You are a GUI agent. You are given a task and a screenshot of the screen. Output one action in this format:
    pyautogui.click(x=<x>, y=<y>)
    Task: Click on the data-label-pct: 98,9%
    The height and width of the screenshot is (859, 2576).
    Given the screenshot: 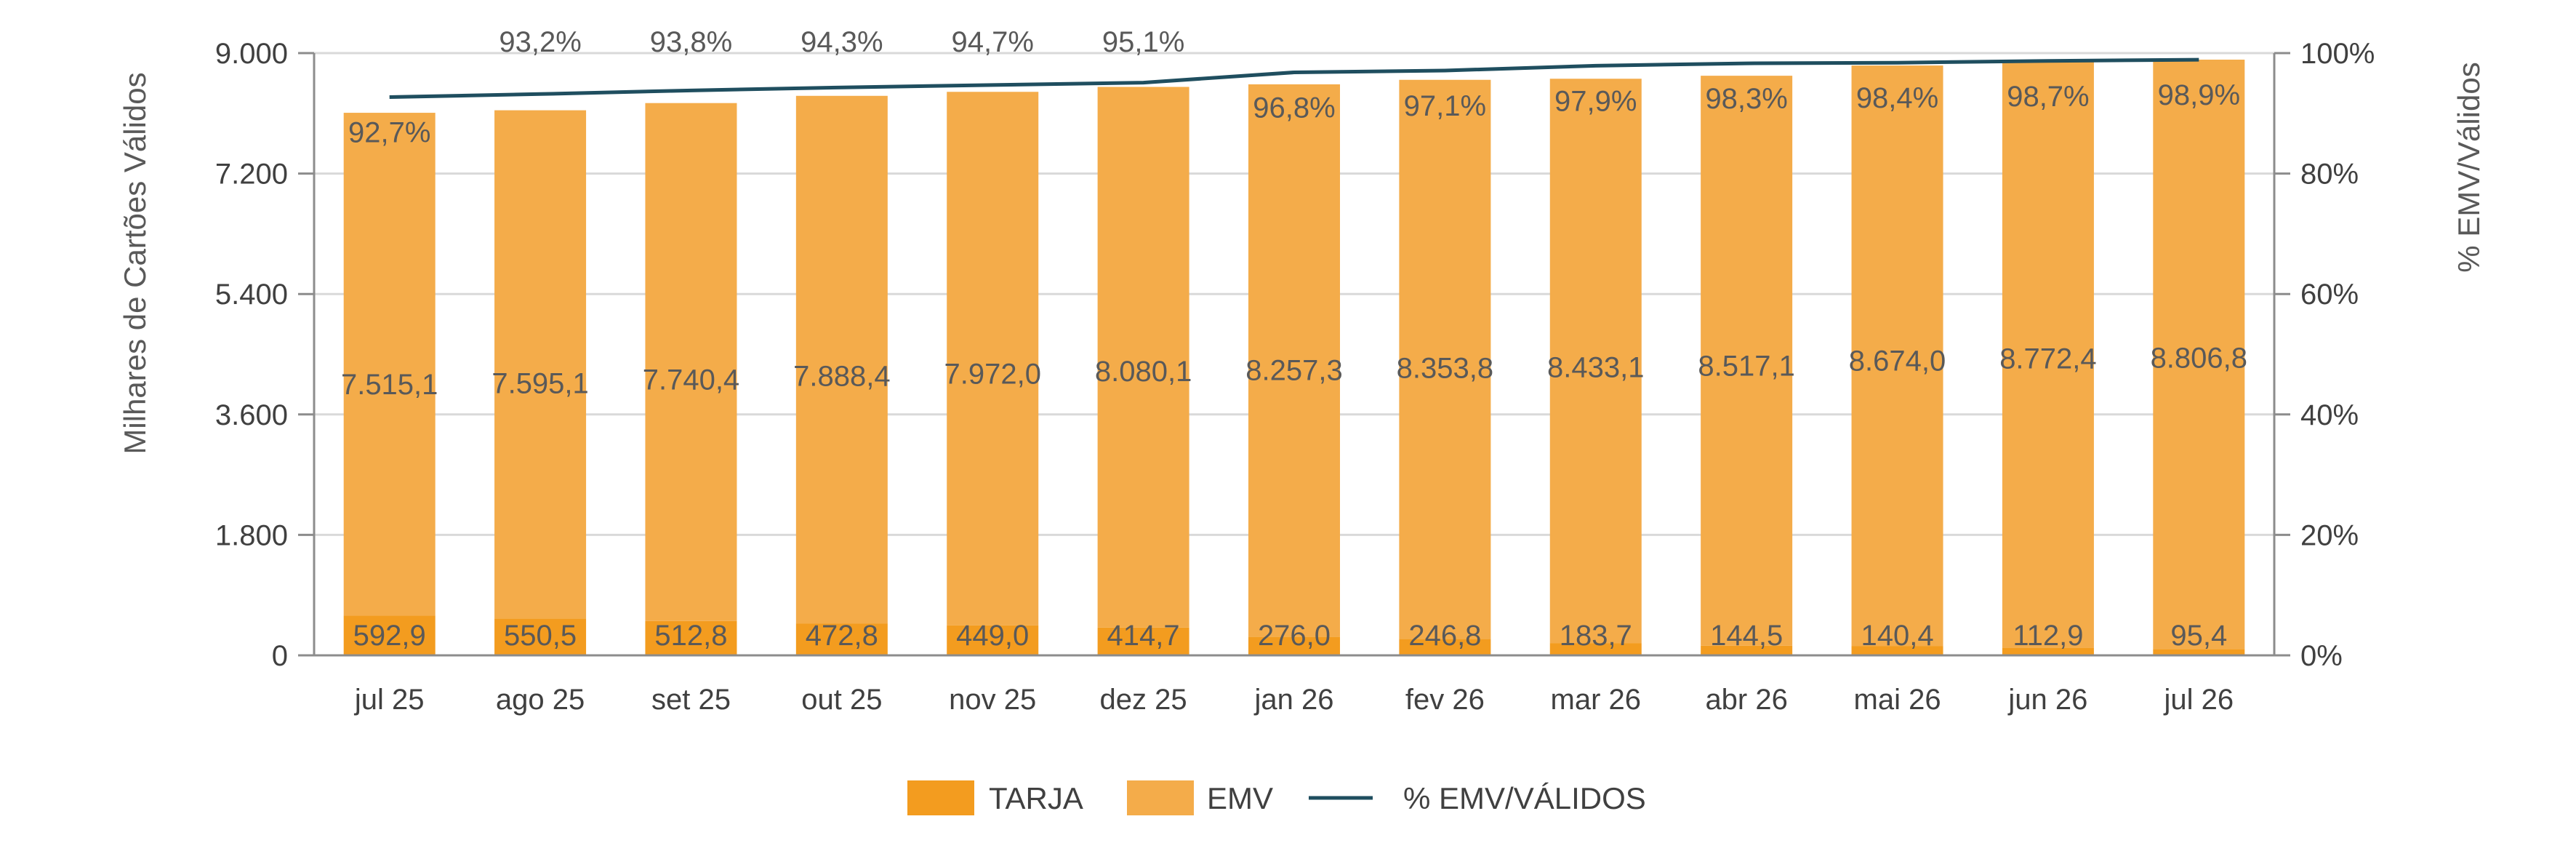 What is the action you would take?
    pyautogui.click(x=2199, y=95)
    